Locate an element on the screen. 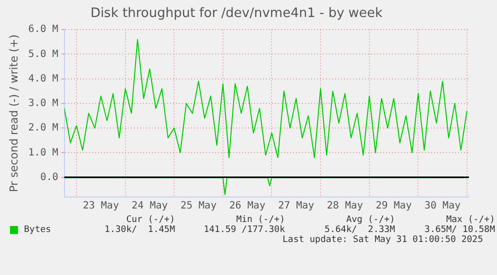 The image size is (497, 275). y-tick-label: 4.0 M is located at coordinates (43, 78).